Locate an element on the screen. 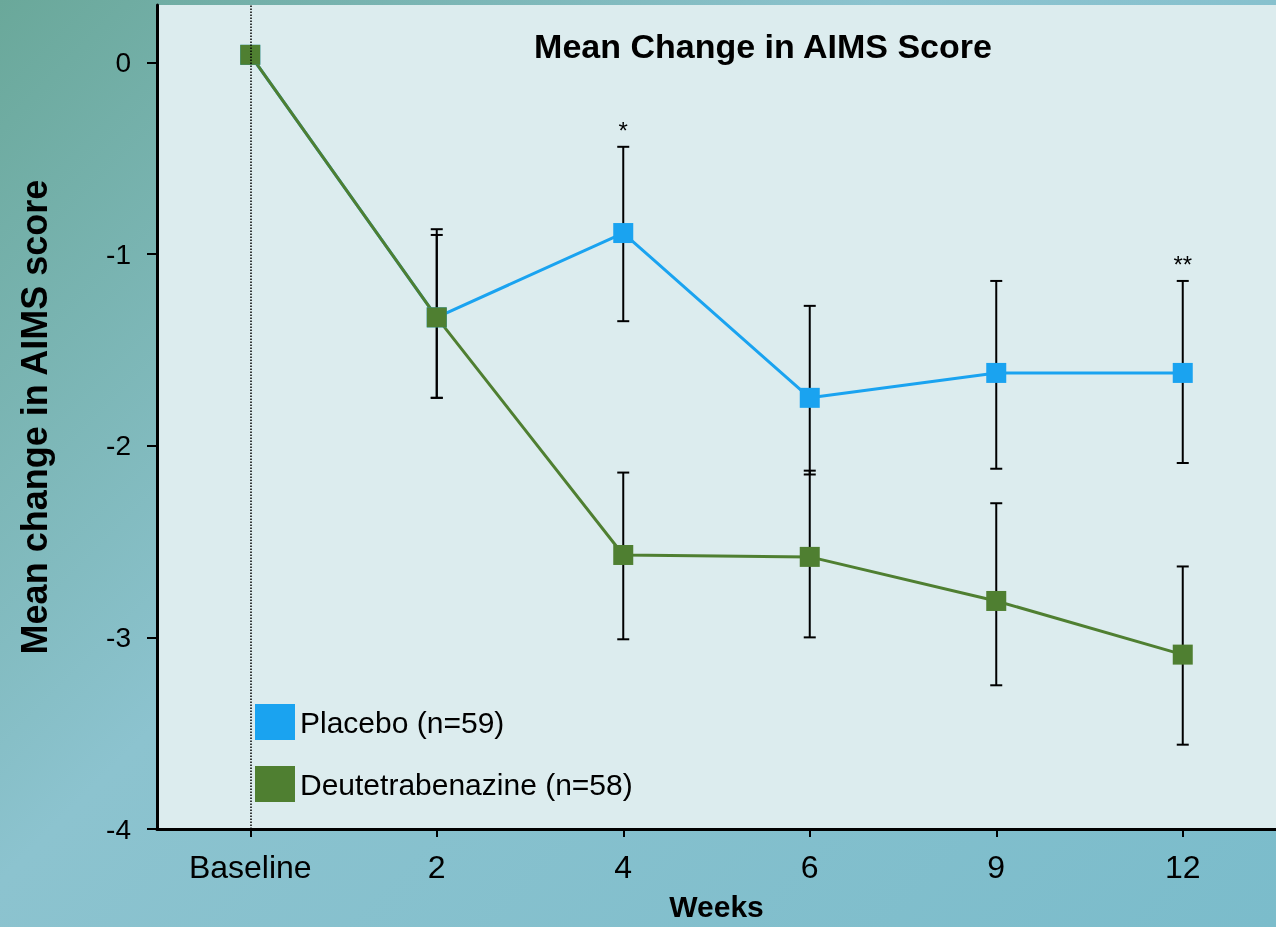 Image resolution: width=1276 pixels, height=927 pixels. x-tick-label: 6 is located at coordinates (809, 867).